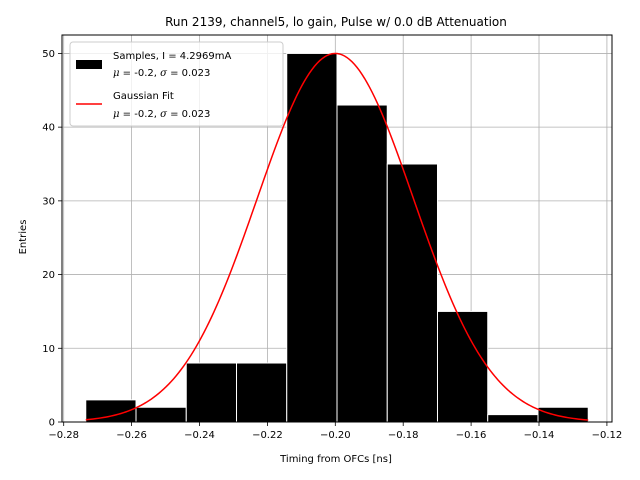  What do you see at coordinates (48, 275) in the screenshot?
I see `y-tick-label: 20` at bounding box center [48, 275].